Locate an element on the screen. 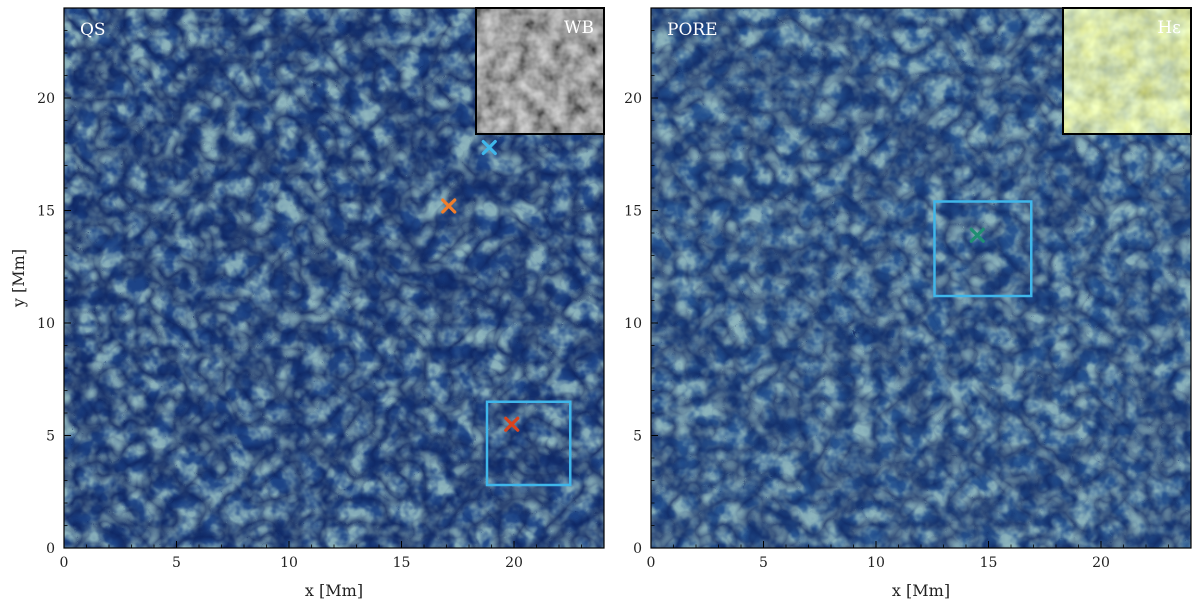 This screenshot has height=609, width=1200. marker-green is located at coordinates (977, 235).